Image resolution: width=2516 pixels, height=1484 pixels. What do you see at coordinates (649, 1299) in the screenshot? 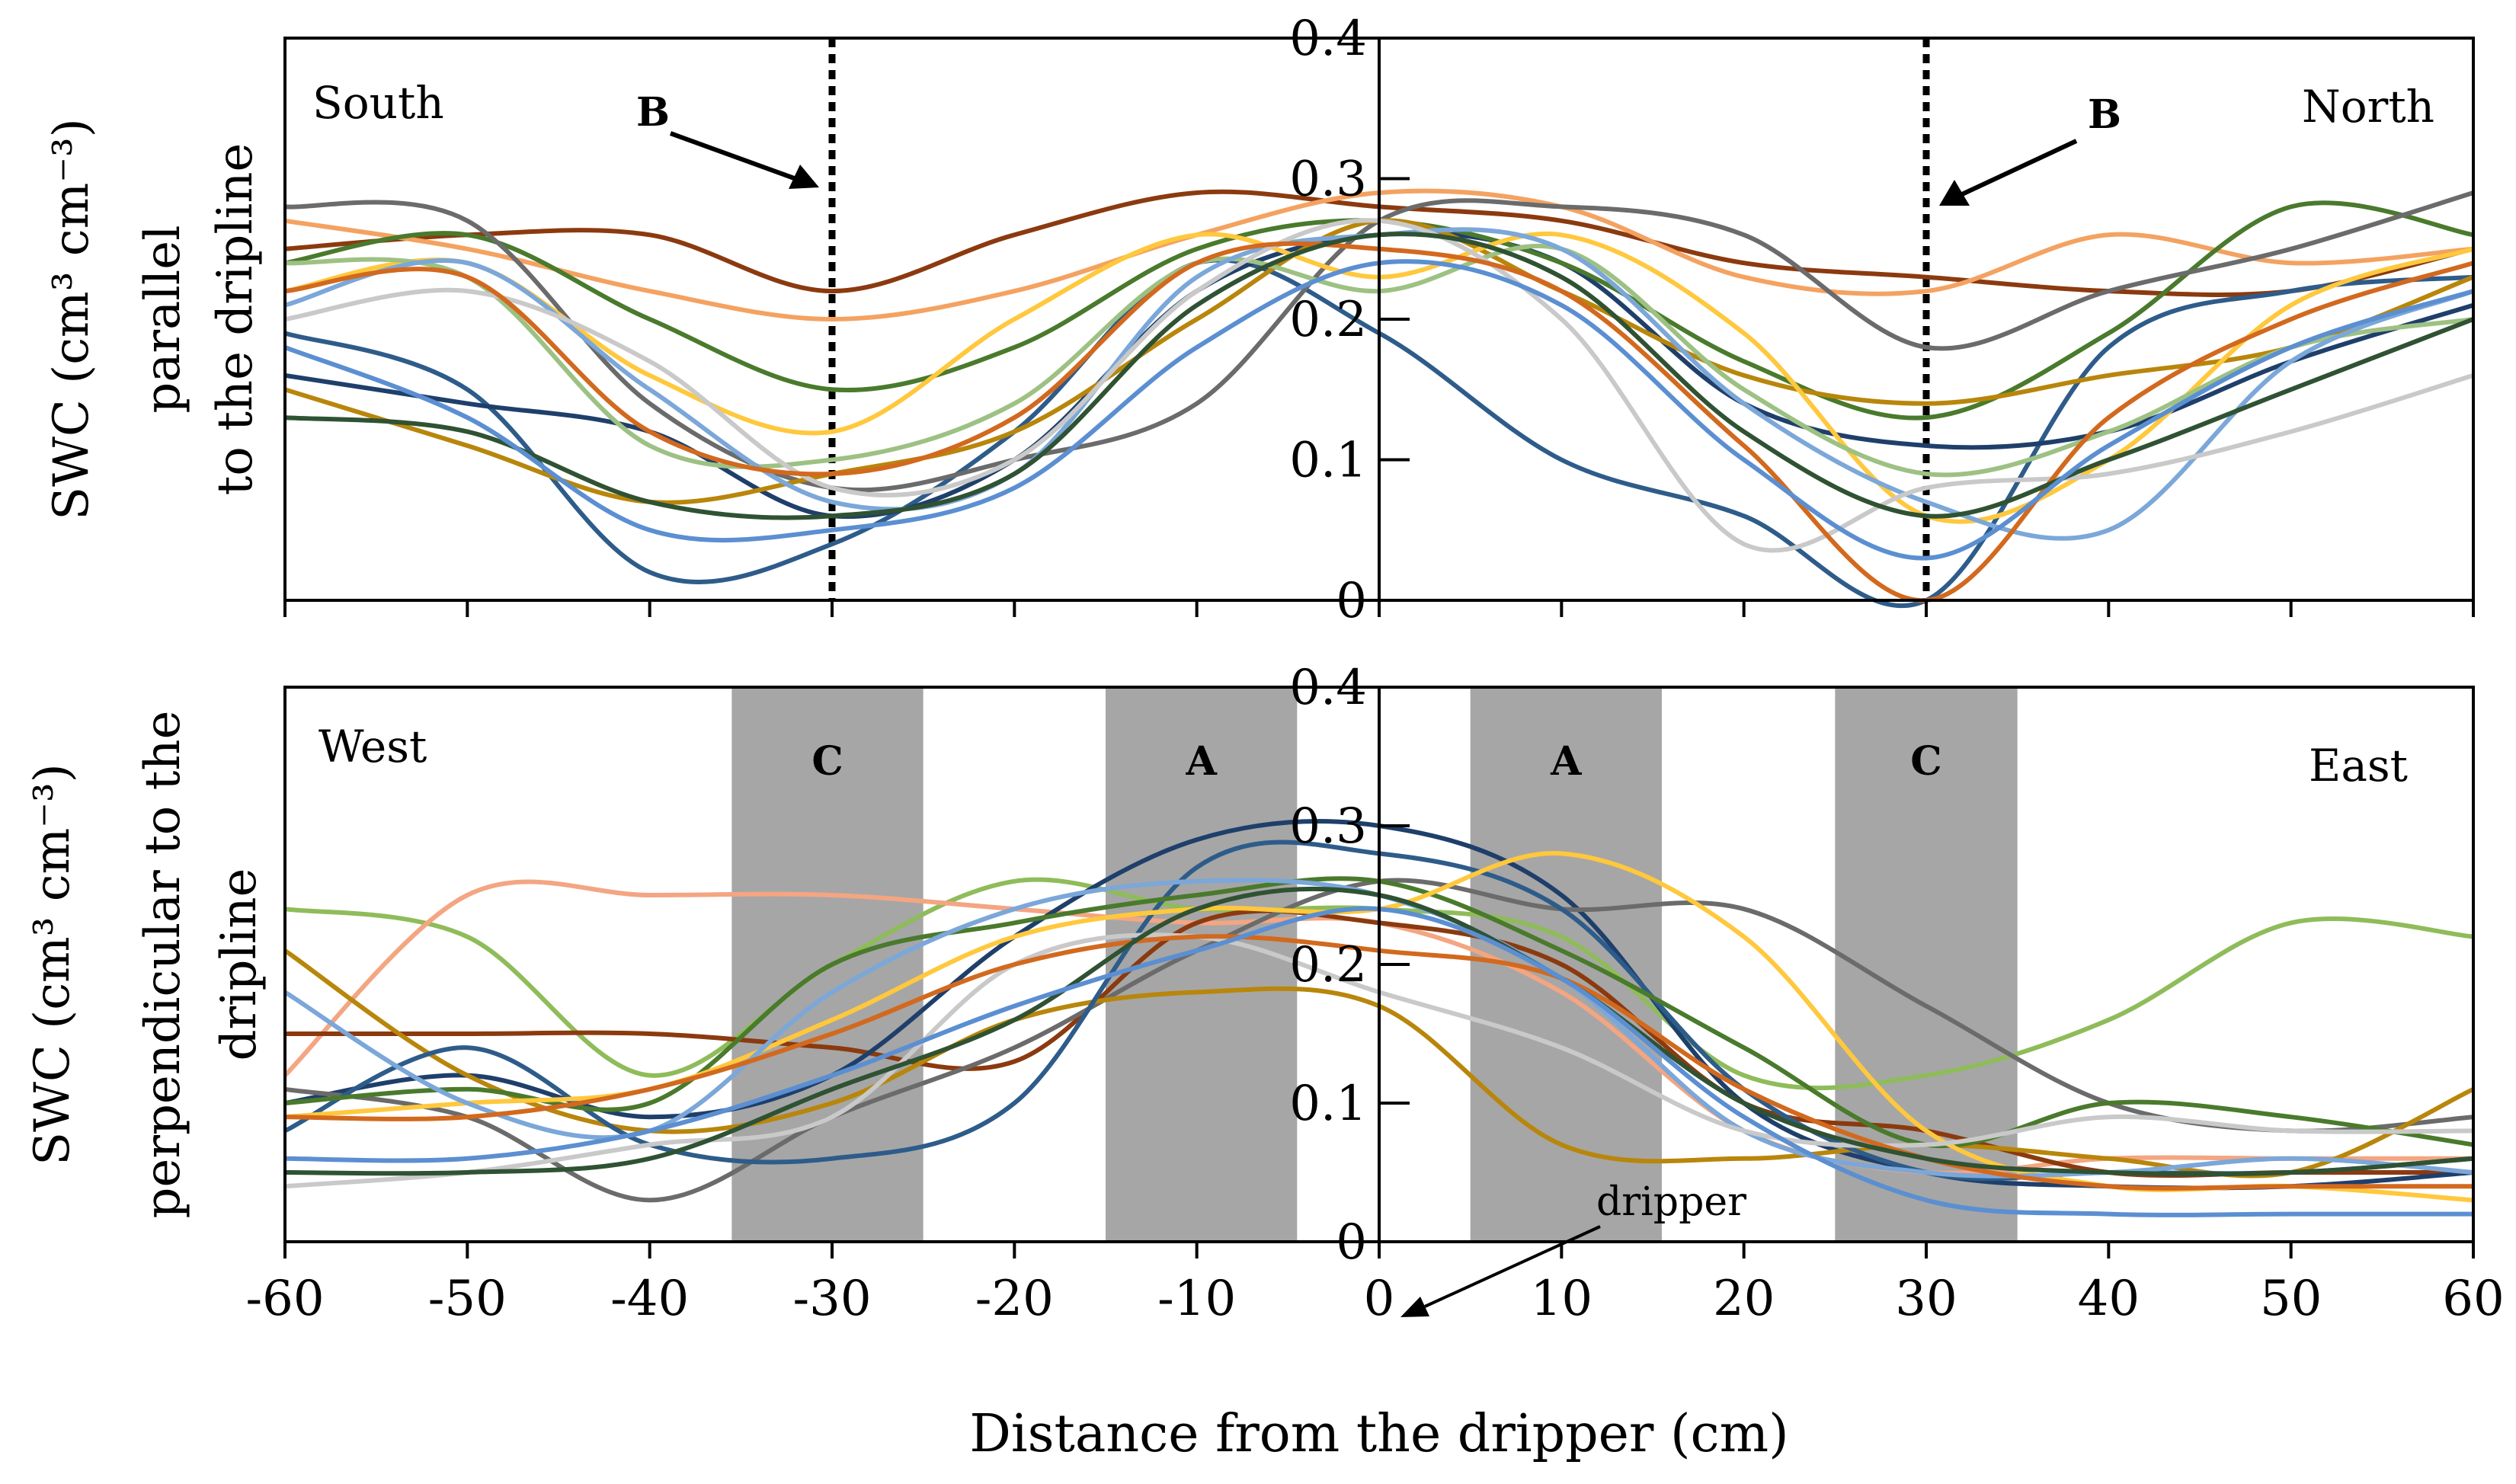
I see `x-tick-label: -40` at bounding box center [649, 1299].